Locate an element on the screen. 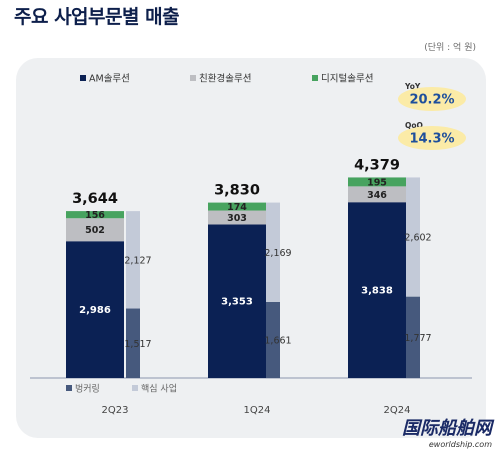  side-bar-1Q24-bunkering is located at coordinates (273, 339).